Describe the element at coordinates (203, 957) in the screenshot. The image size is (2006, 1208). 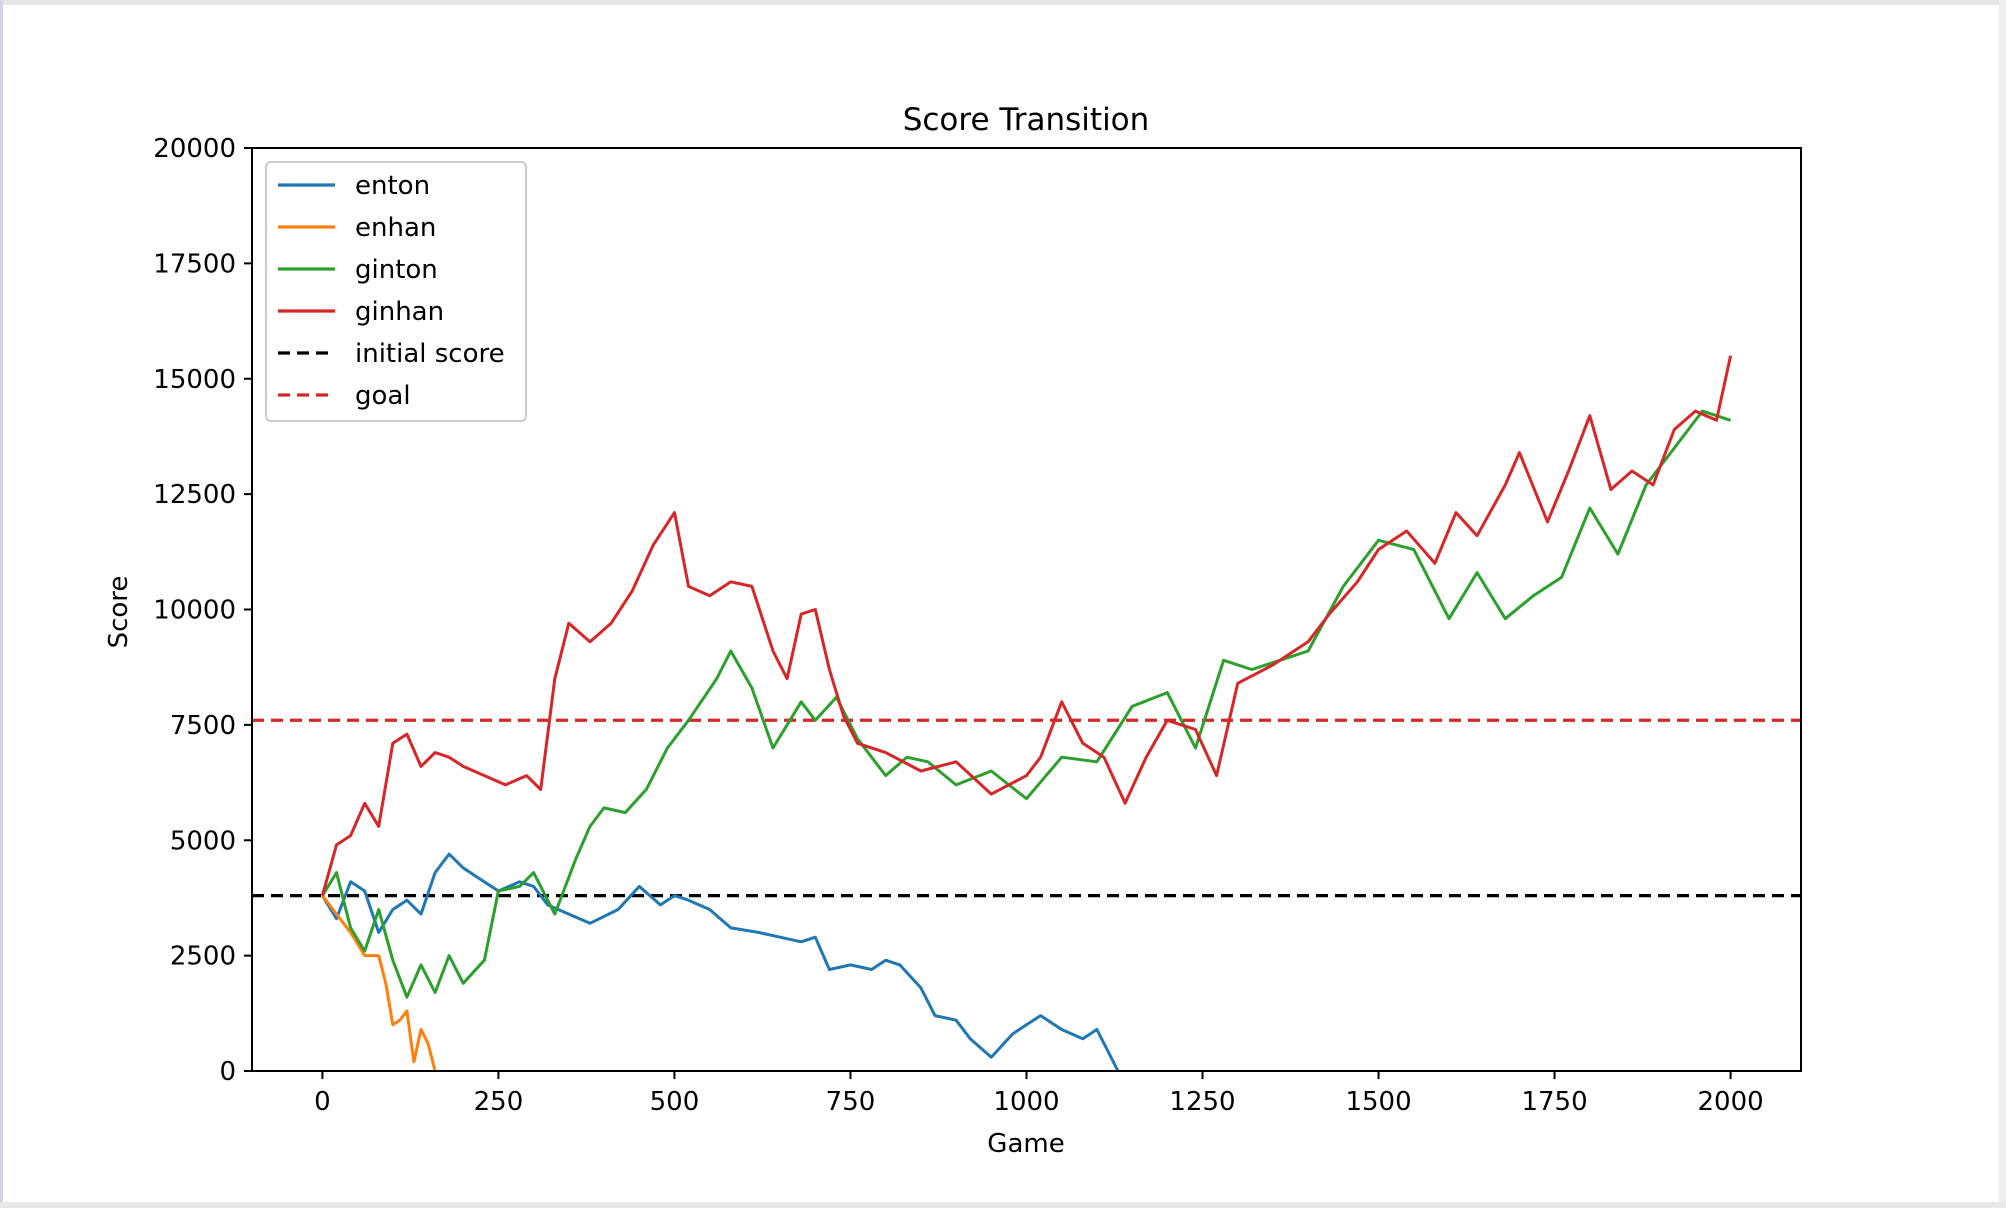
I see `y-tick-label: 2500` at that location.